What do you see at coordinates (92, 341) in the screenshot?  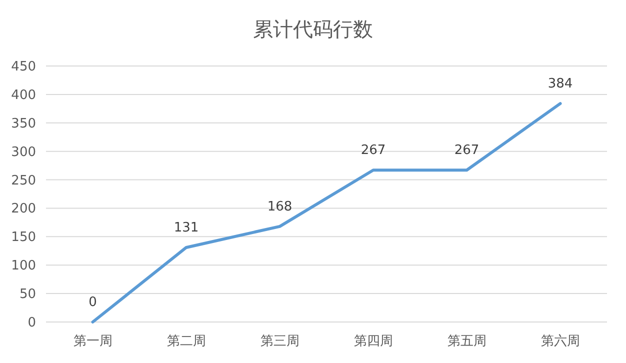 I see `x-tick-label: 第一周` at bounding box center [92, 341].